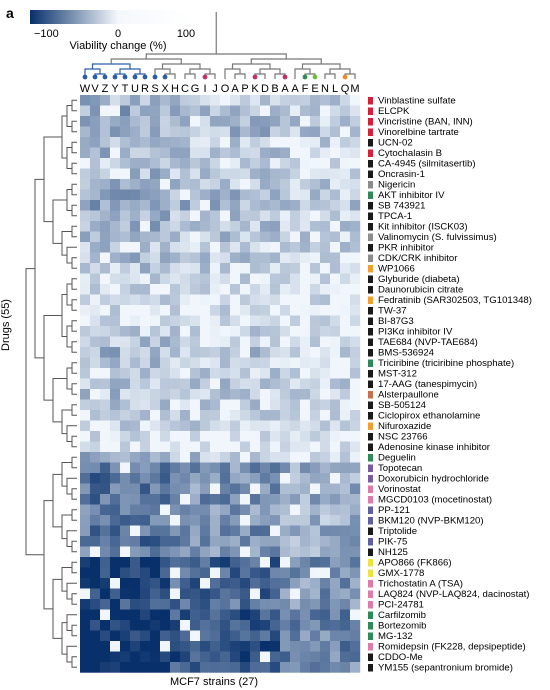 The height and width of the screenshot is (690, 550). I want to click on drug-class-swatch, so click(370, 416).